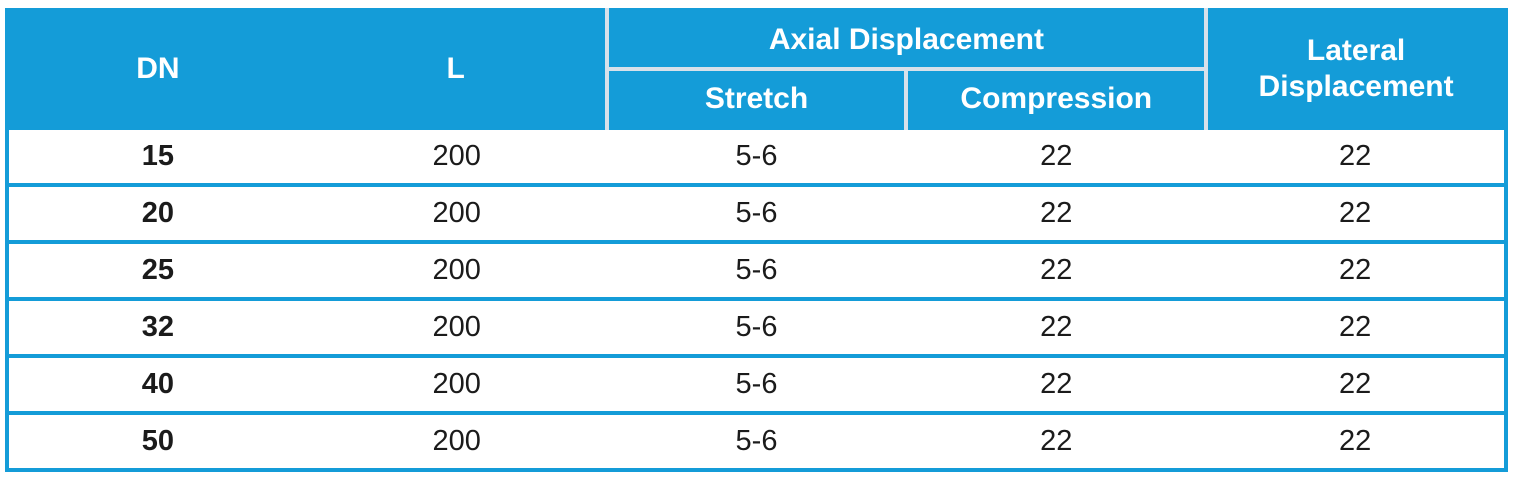 Image resolution: width=1513 pixels, height=481 pixels. I want to click on header-cell-lateral-displacement-label: Lateral Displacement, so click(1356, 68).